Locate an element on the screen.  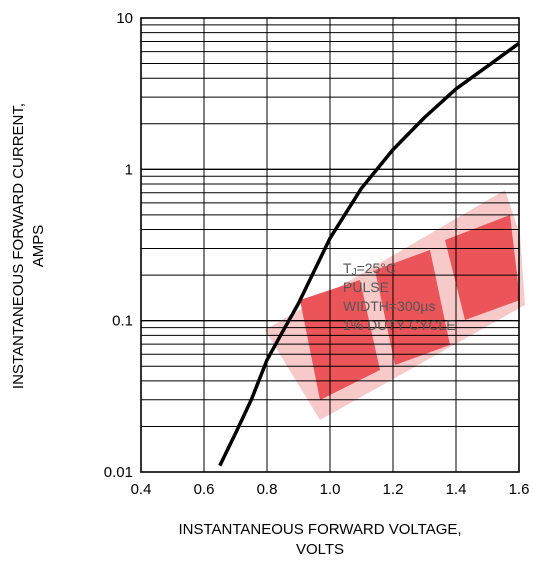
x-tick-label: 1.4 is located at coordinates (456, 489).